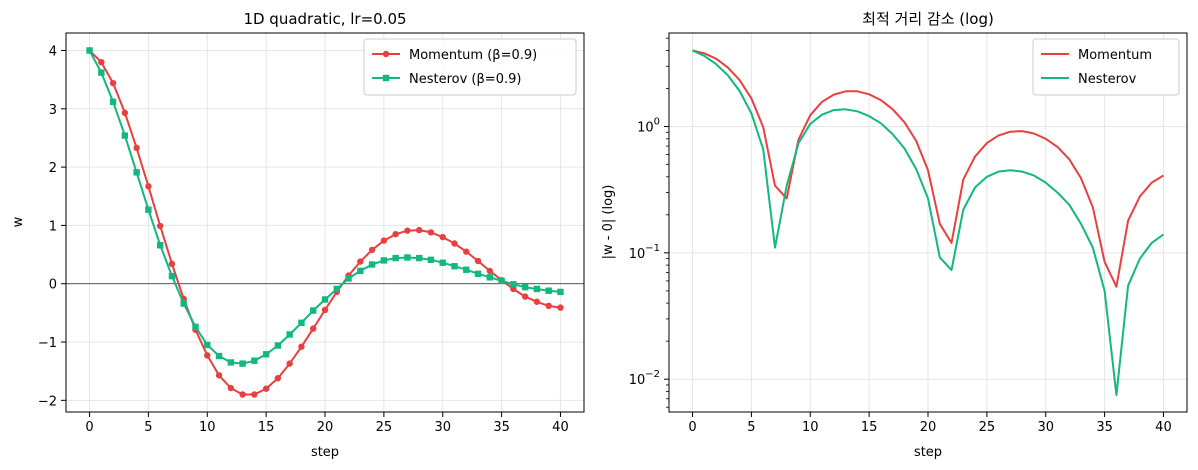 The width and height of the screenshot is (1198, 470). Describe the element at coordinates (53, 110) in the screenshot. I see `left-y-tick-label: 3` at that location.